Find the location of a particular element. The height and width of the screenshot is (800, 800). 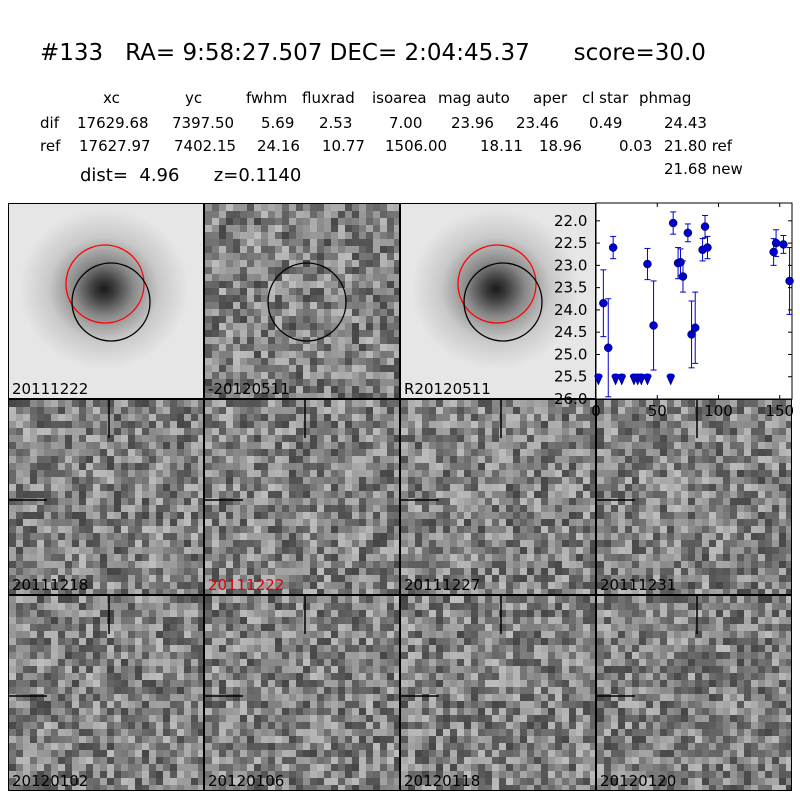

image-panel-galaxy: R20120511 is located at coordinates (498, 301).